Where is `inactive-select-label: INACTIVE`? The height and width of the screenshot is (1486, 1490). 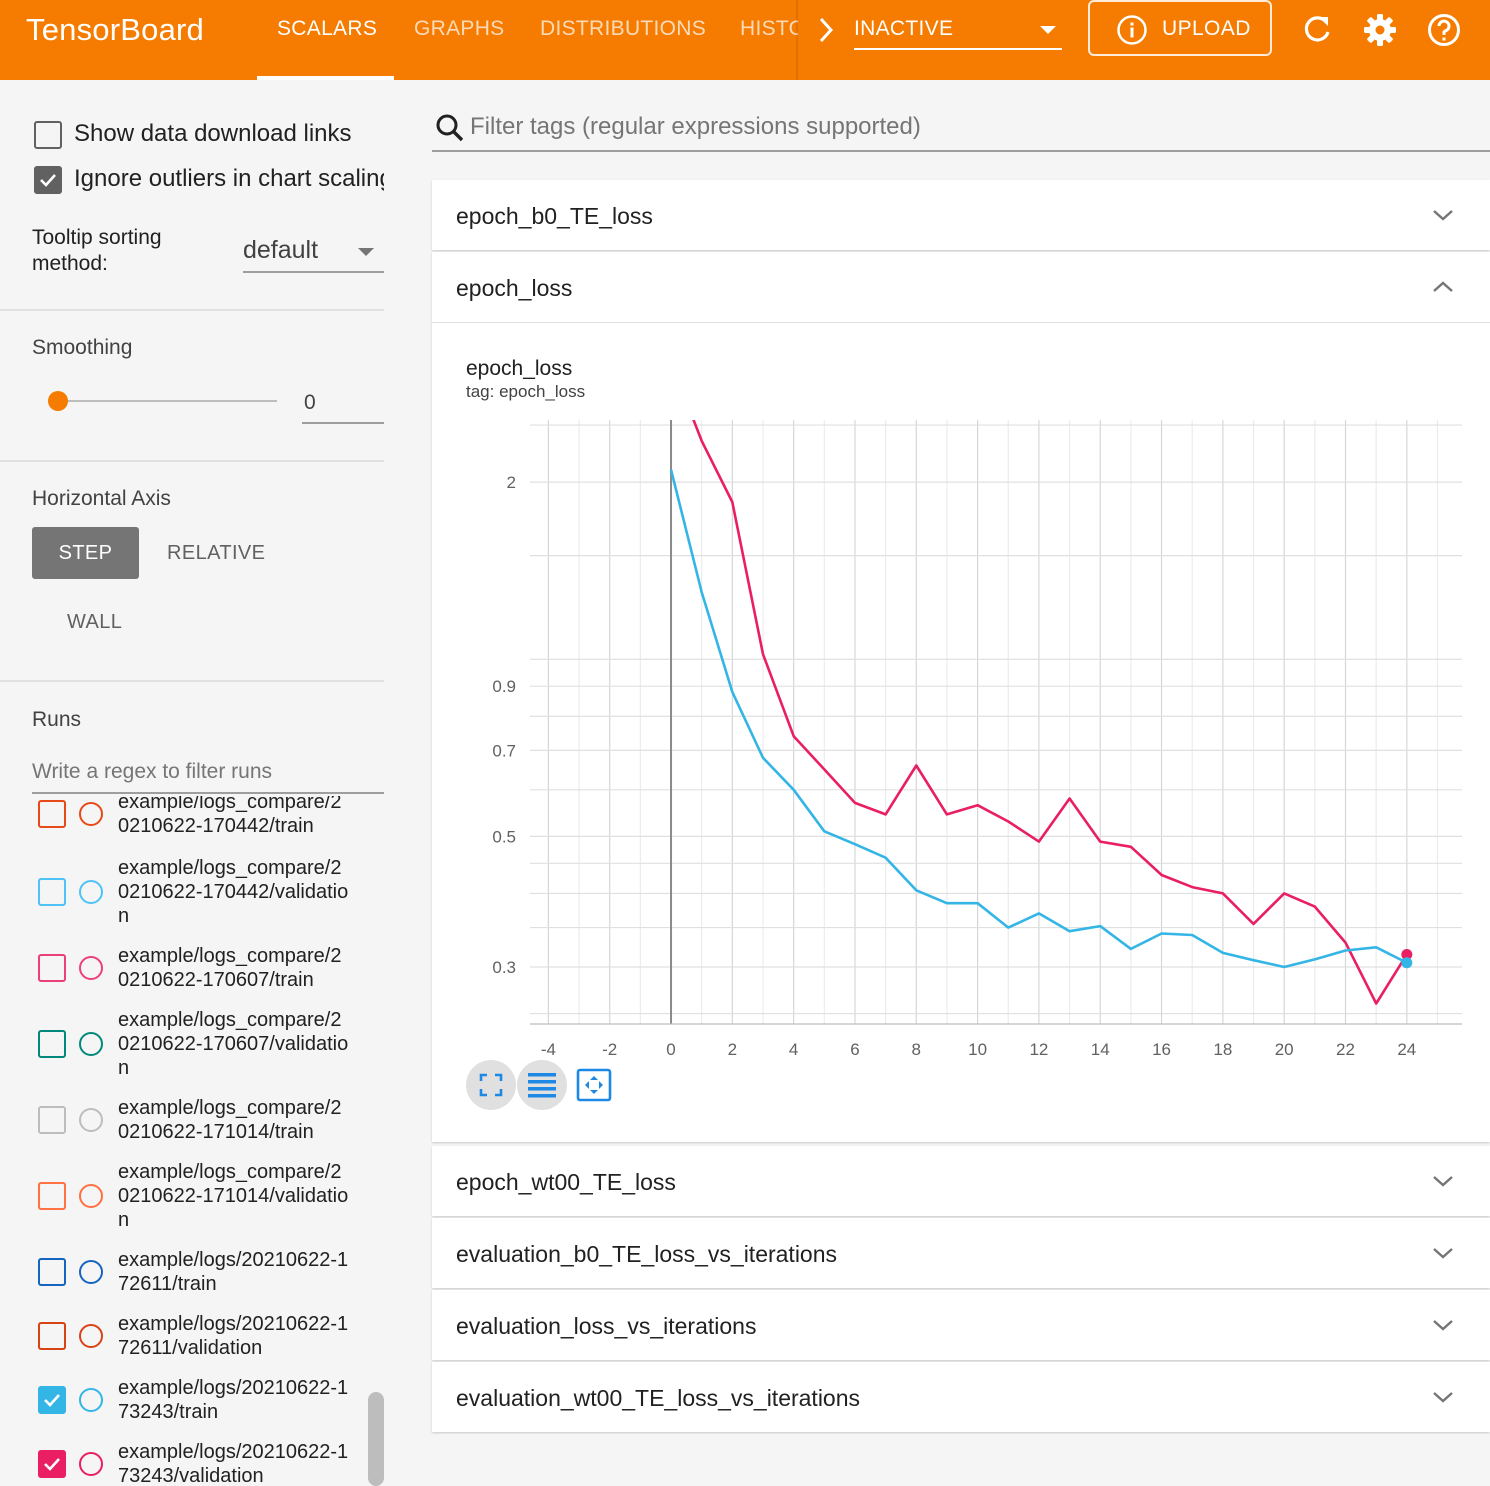
inactive-select-label: INACTIVE is located at coordinates (904, 28).